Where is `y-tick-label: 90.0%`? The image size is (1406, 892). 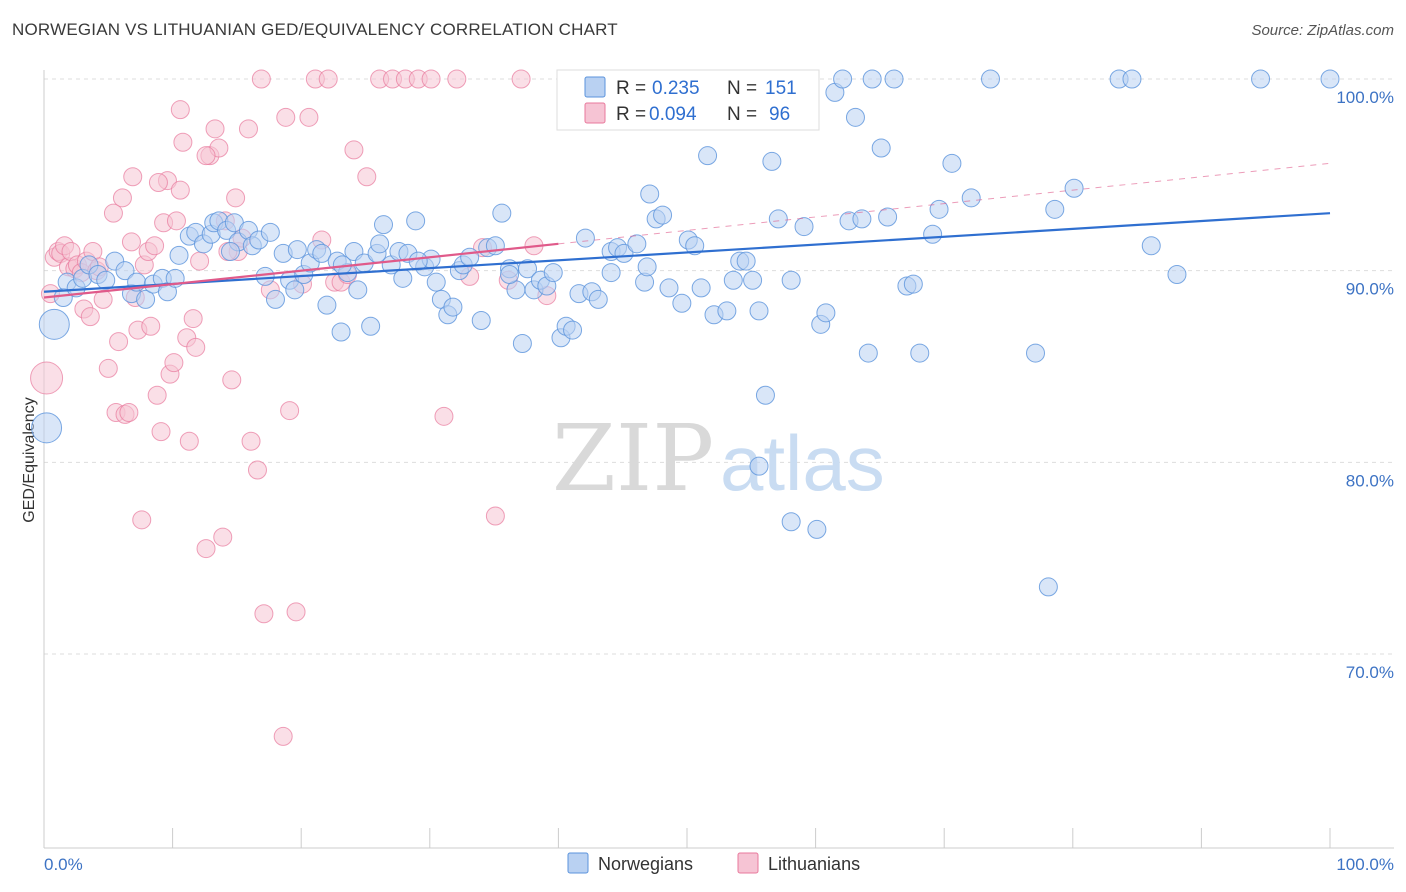 y-tick-label: 90.0% is located at coordinates (1370, 289).